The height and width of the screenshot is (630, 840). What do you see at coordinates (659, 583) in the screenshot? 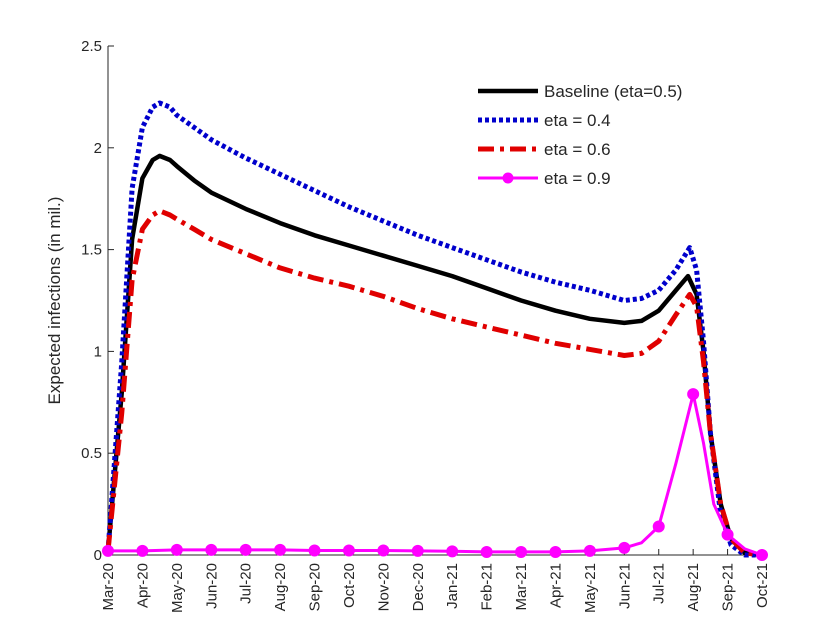
I see `x-tick-label: Jul-21` at bounding box center [659, 583].